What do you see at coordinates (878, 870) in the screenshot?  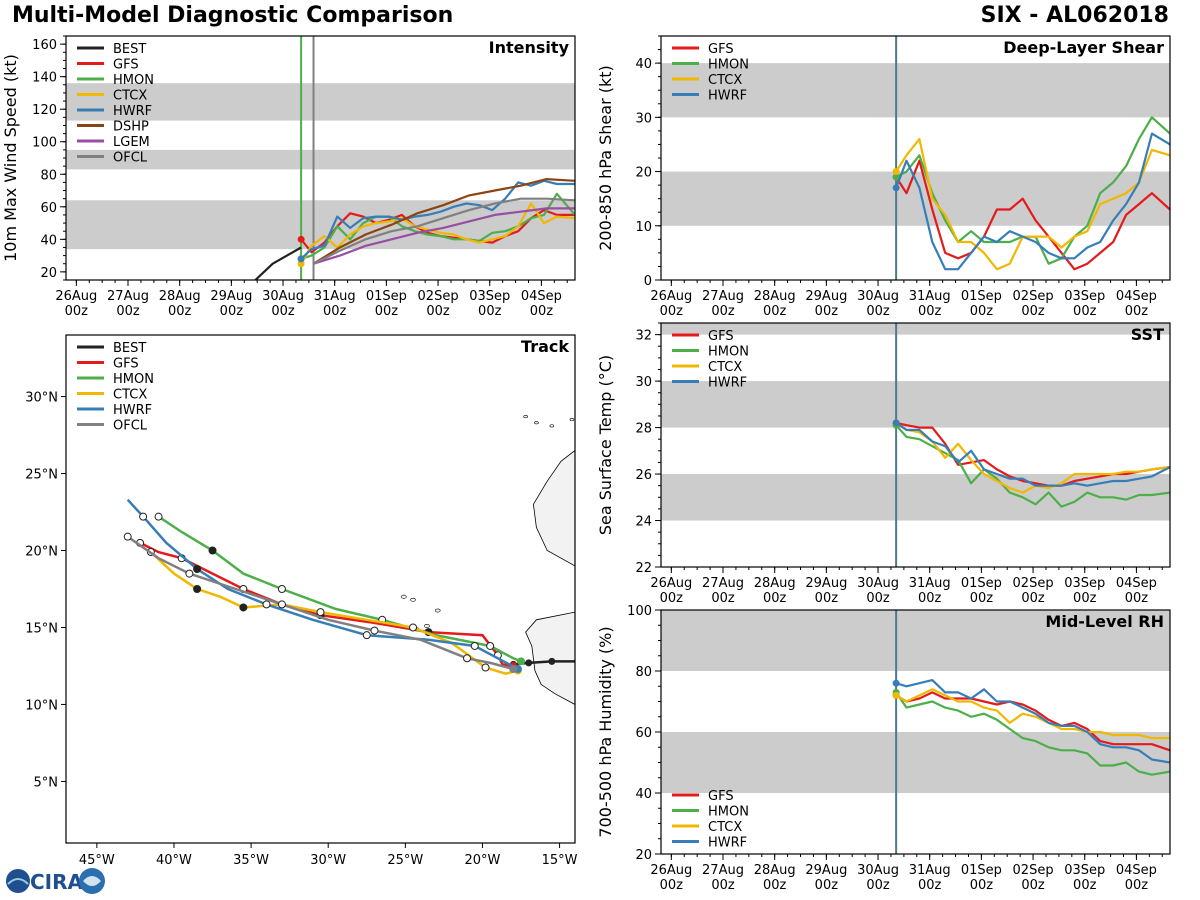 I see `rh-xtick-day: 30Aug` at bounding box center [878, 870].